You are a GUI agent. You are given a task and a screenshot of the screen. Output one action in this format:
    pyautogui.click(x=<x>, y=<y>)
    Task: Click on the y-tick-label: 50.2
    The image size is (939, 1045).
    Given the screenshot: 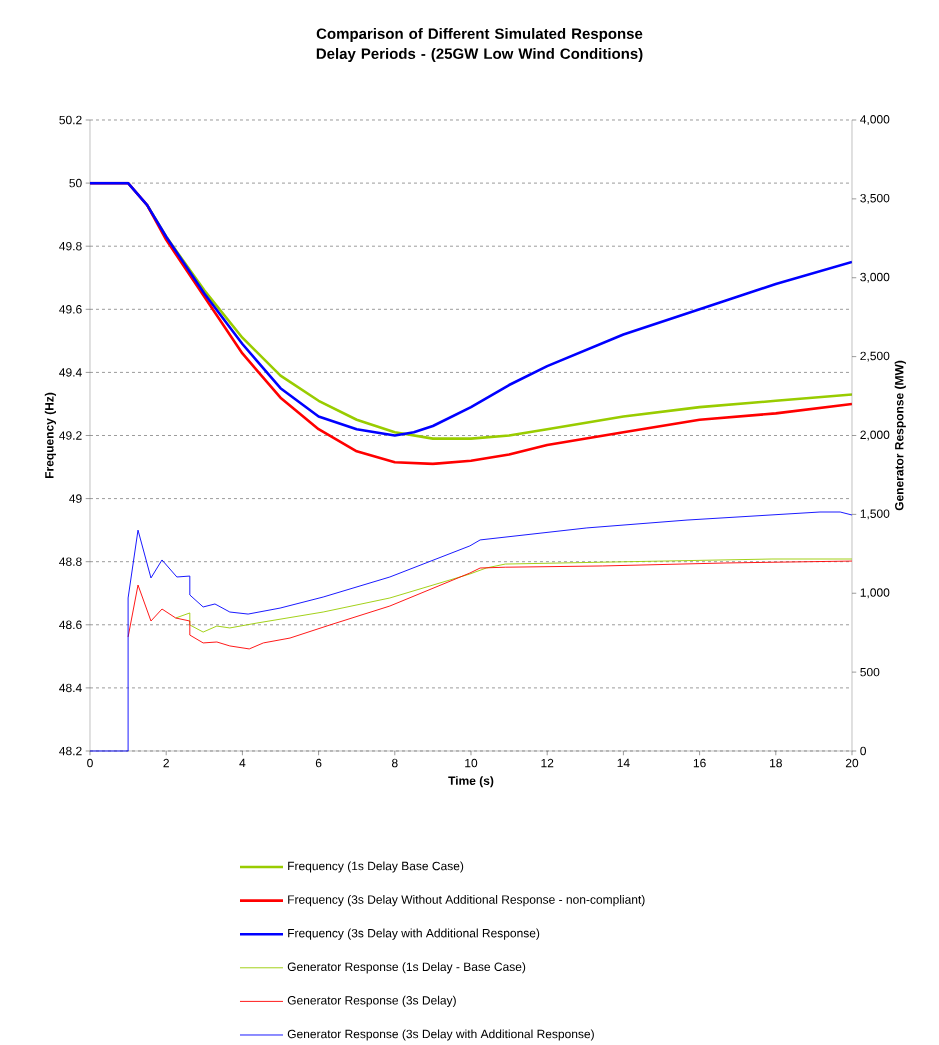 What is the action you would take?
    pyautogui.click(x=70, y=120)
    